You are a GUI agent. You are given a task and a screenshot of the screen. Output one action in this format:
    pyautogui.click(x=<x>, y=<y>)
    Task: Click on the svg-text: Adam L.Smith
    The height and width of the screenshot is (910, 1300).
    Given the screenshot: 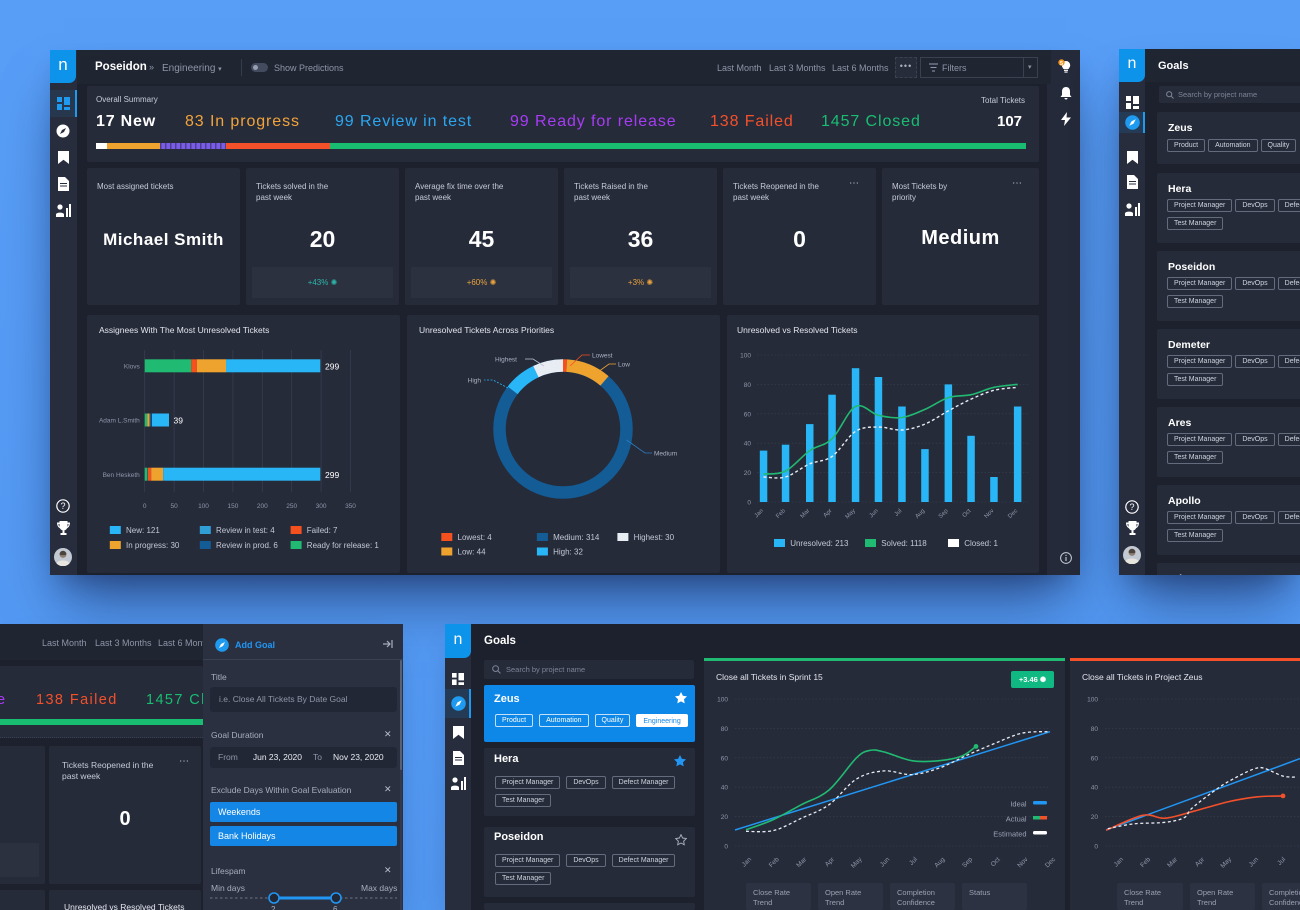 What is the action you would take?
    pyautogui.click(x=119, y=421)
    